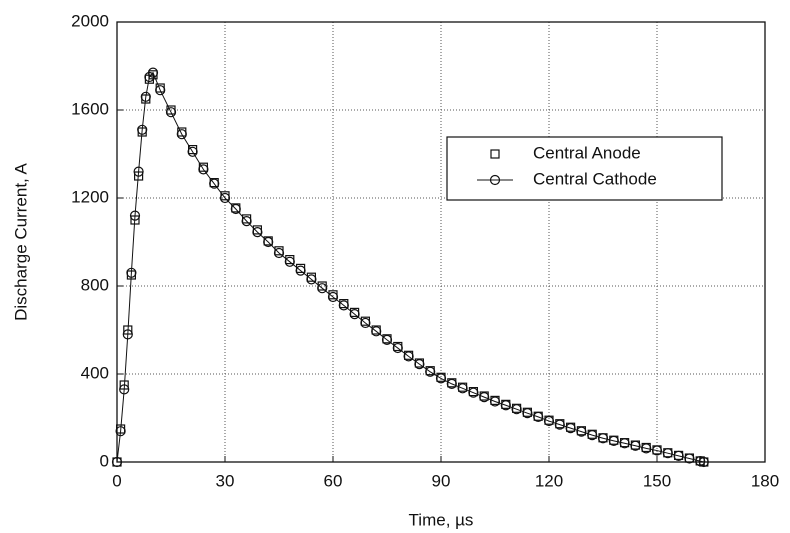 Image resolution: width=790 pixels, height=533 pixels. Describe the element at coordinates (441, 480) in the screenshot. I see `x-tick-label: 90` at that location.